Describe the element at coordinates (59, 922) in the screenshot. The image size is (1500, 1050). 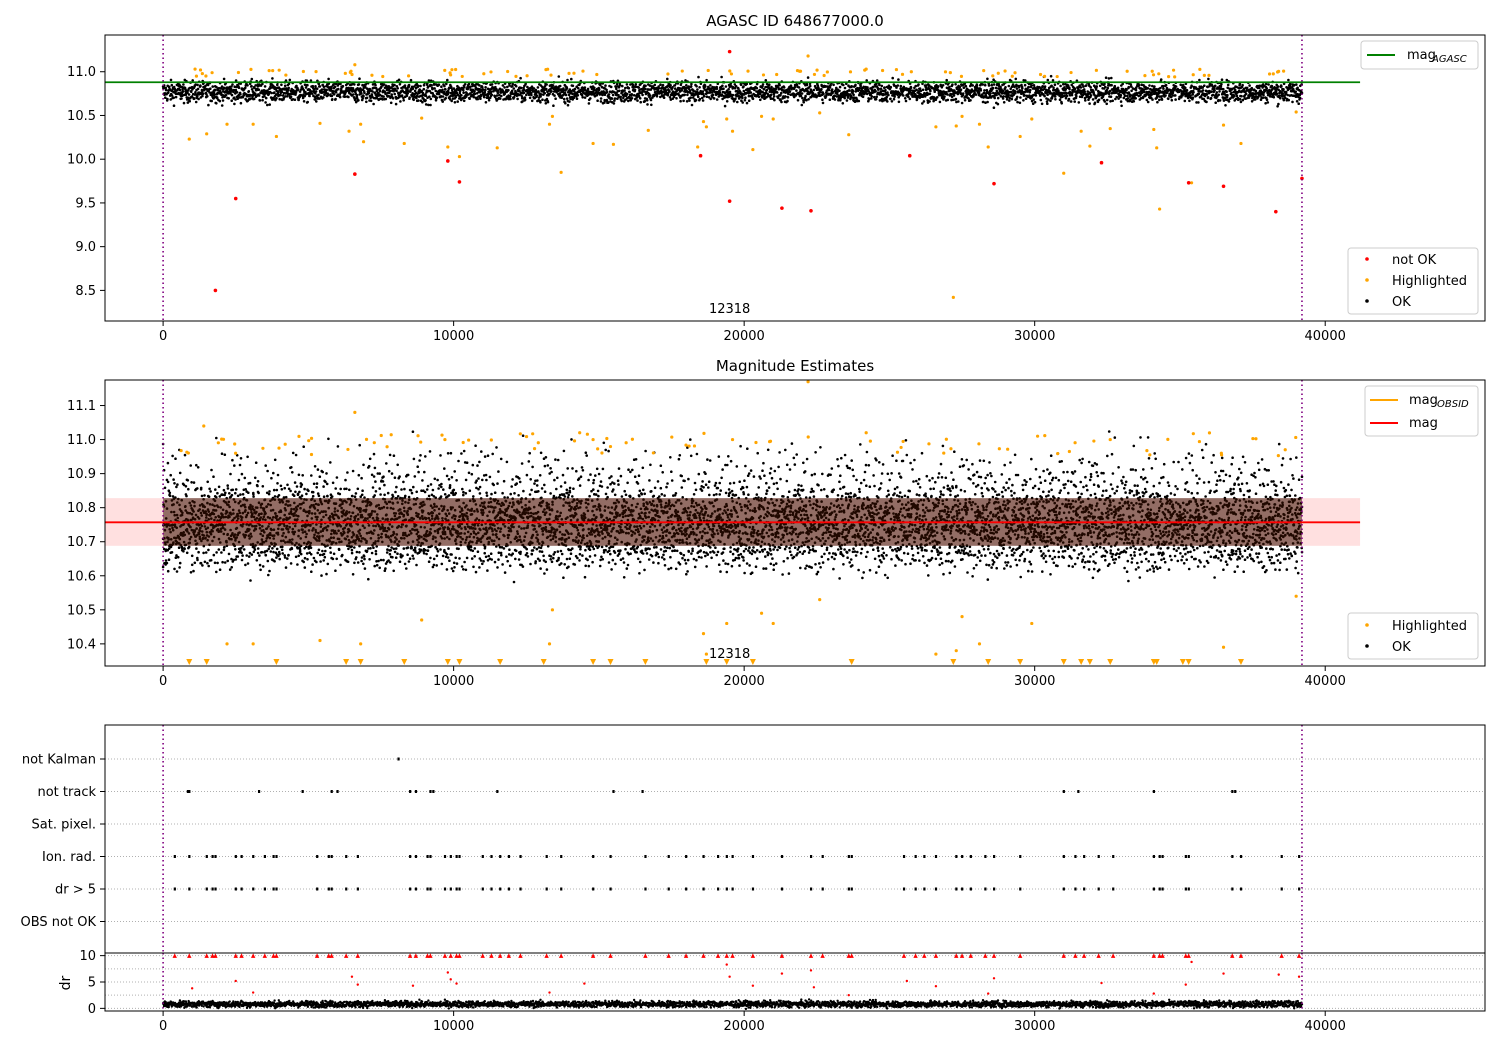
I see `flag-label: OBS not OK` at that location.